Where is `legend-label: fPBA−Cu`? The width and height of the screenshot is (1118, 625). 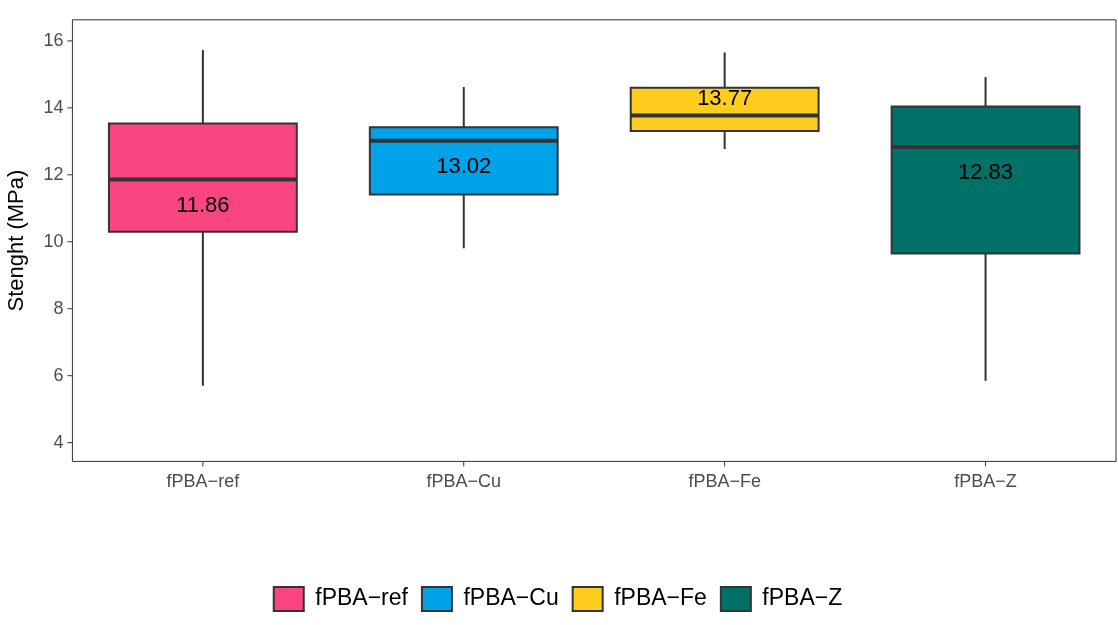 legend-label: fPBA−Cu is located at coordinates (511, 597).